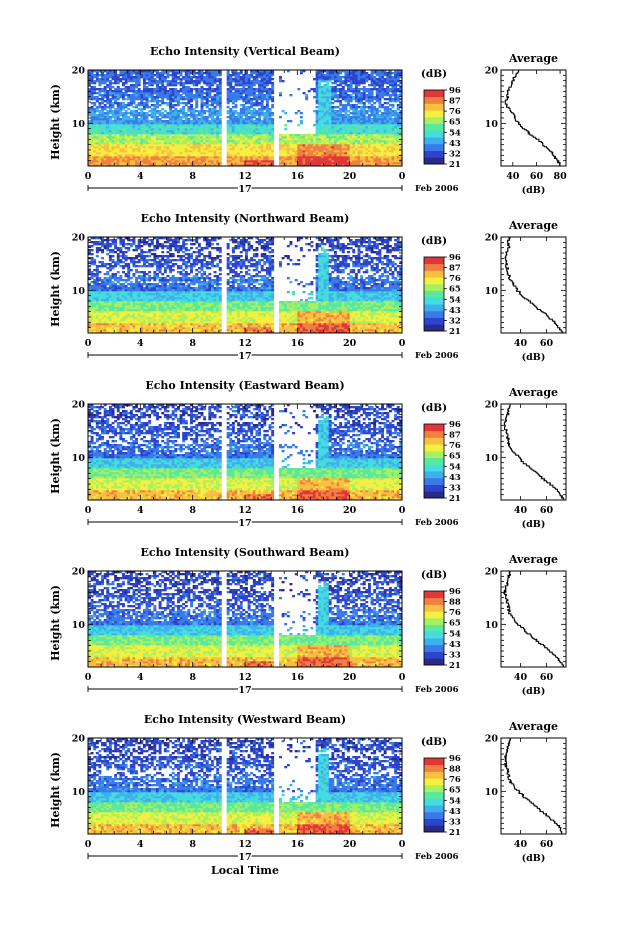 The width and height of the screenshot is (620, 929). I want to click on colorbar-swatch, so click(434, 147).